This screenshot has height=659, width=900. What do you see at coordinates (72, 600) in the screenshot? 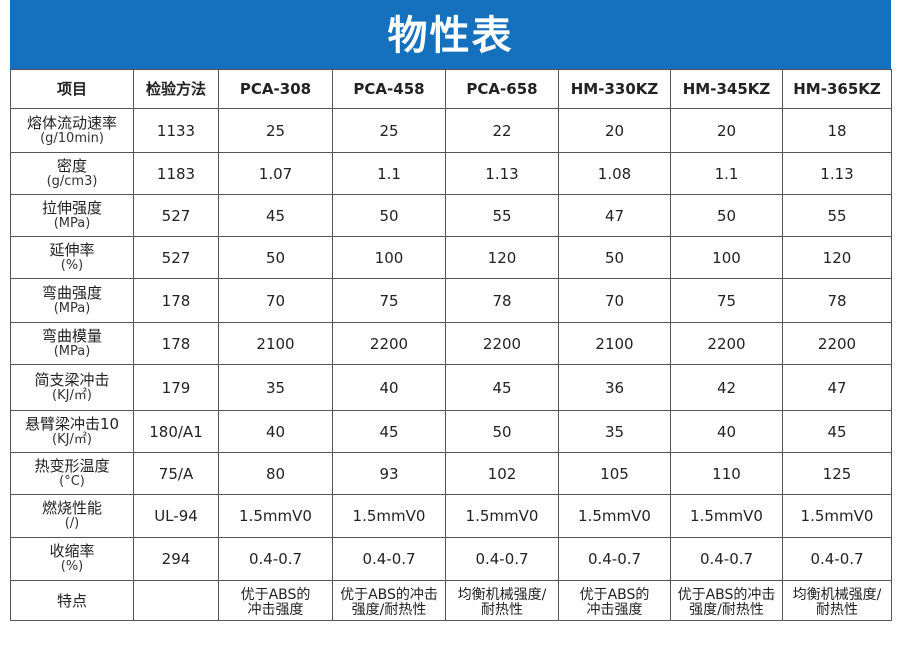
I see `features-label: 特点` at bounding box center [72, 600].